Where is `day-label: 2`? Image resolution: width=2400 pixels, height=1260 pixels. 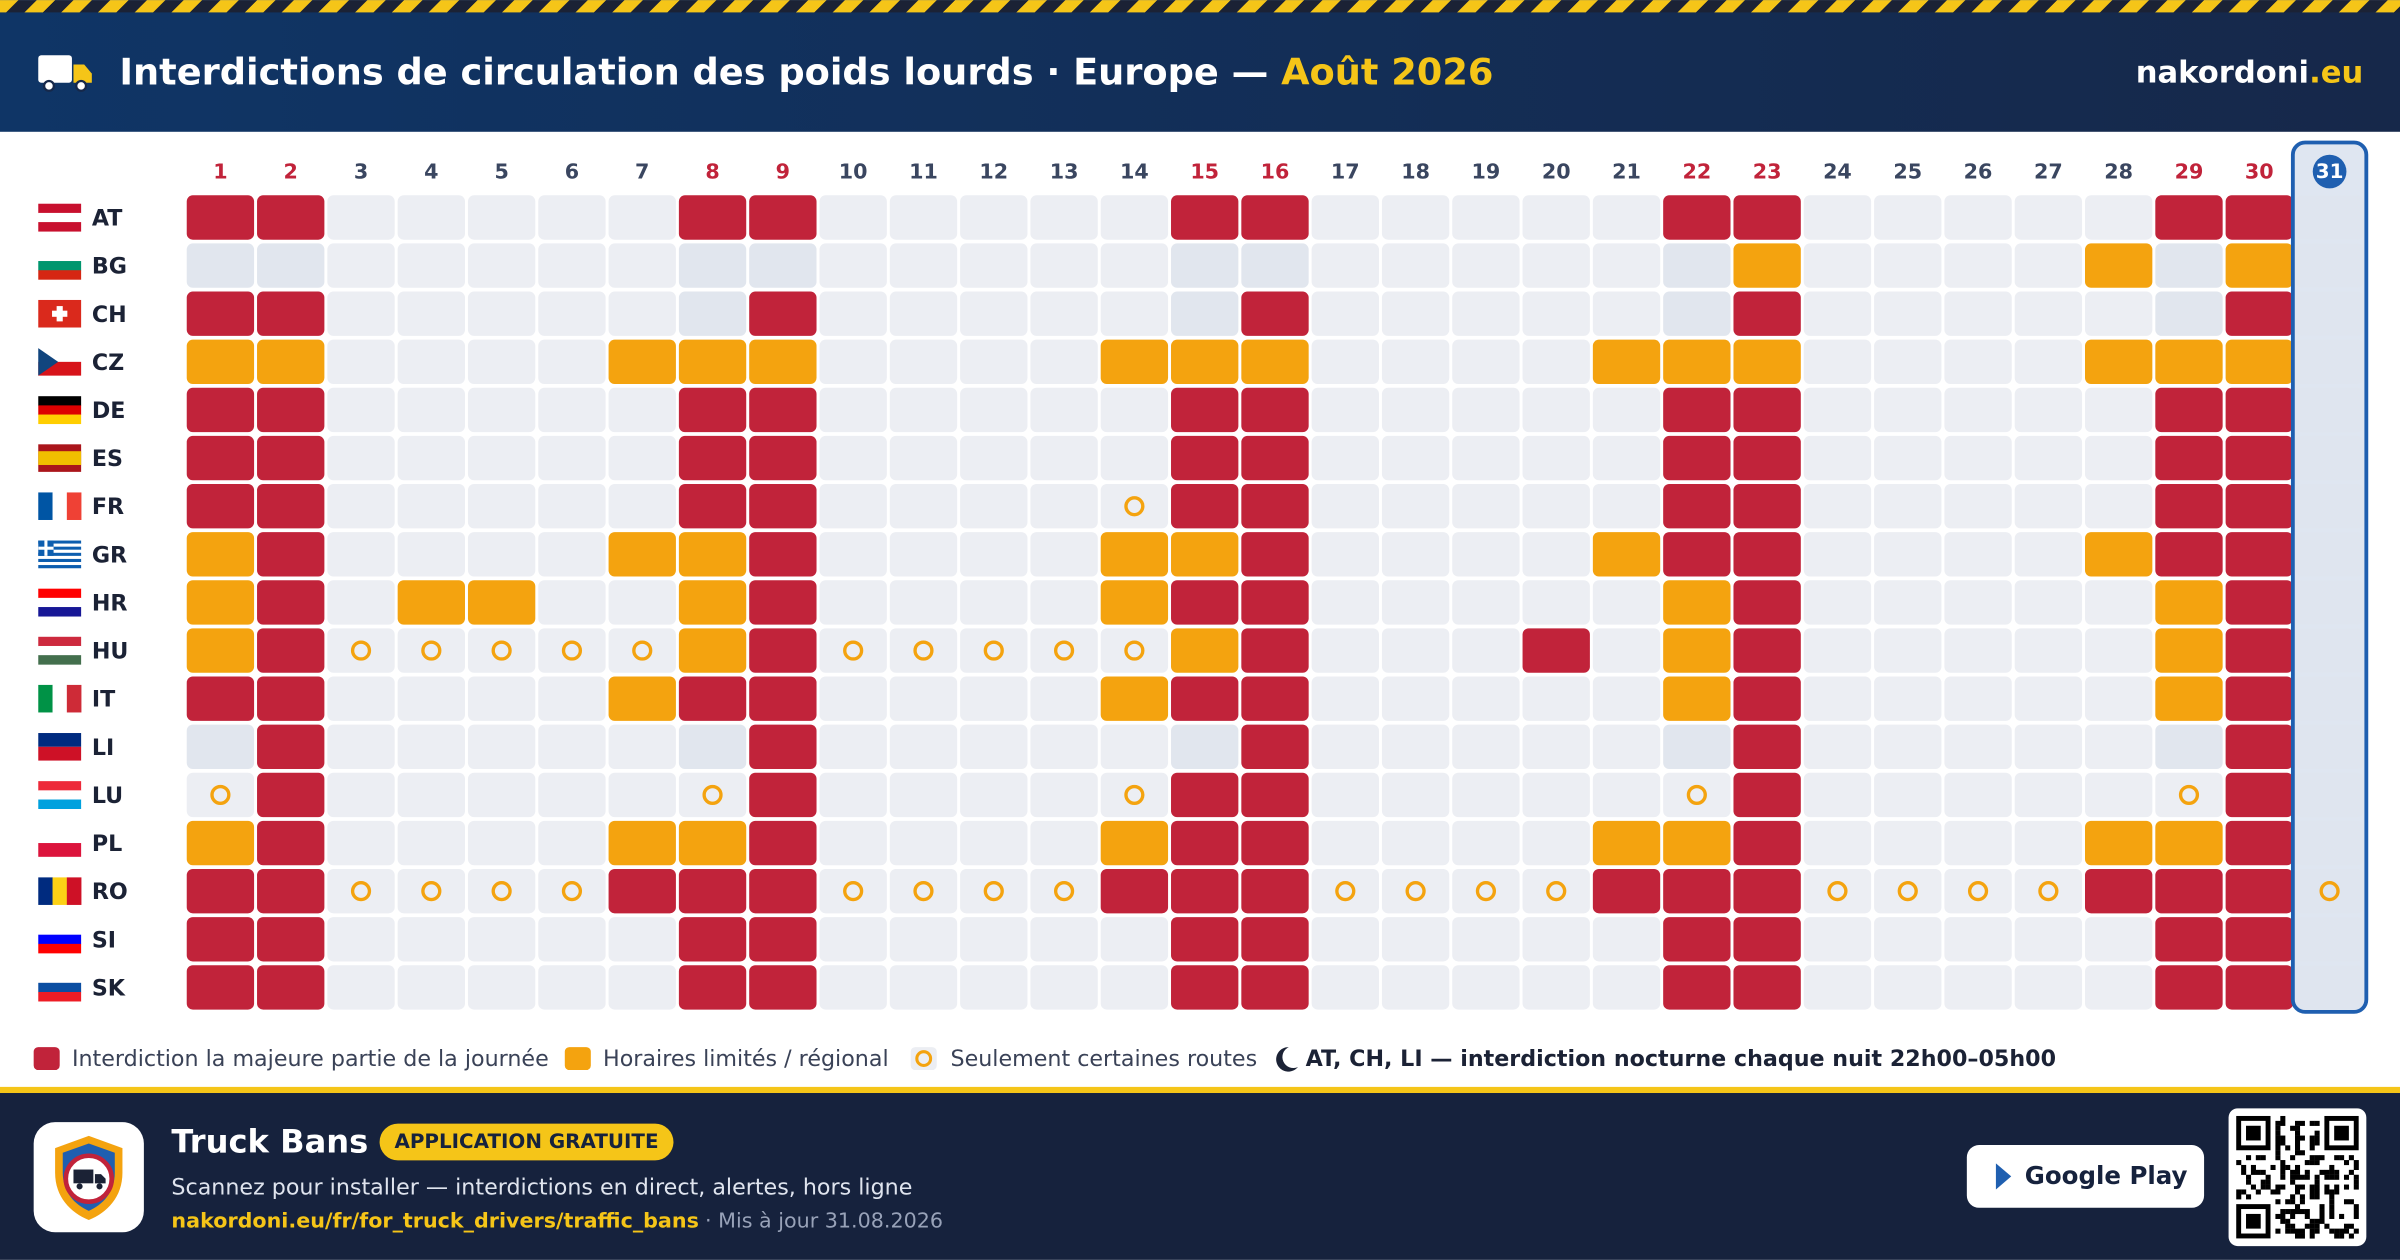
day-label: 2 is located at coordinates (291, 171).